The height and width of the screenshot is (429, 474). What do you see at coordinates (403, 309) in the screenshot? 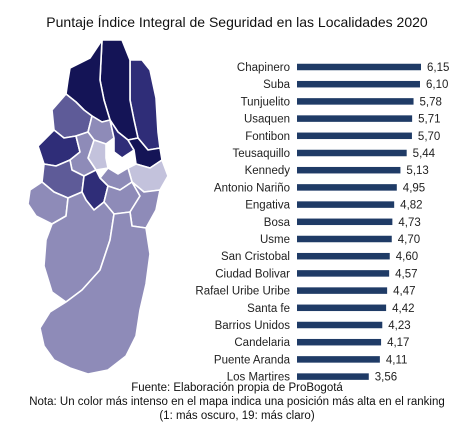
I see `value-label: 4,42` at bounding box center [403, 309].